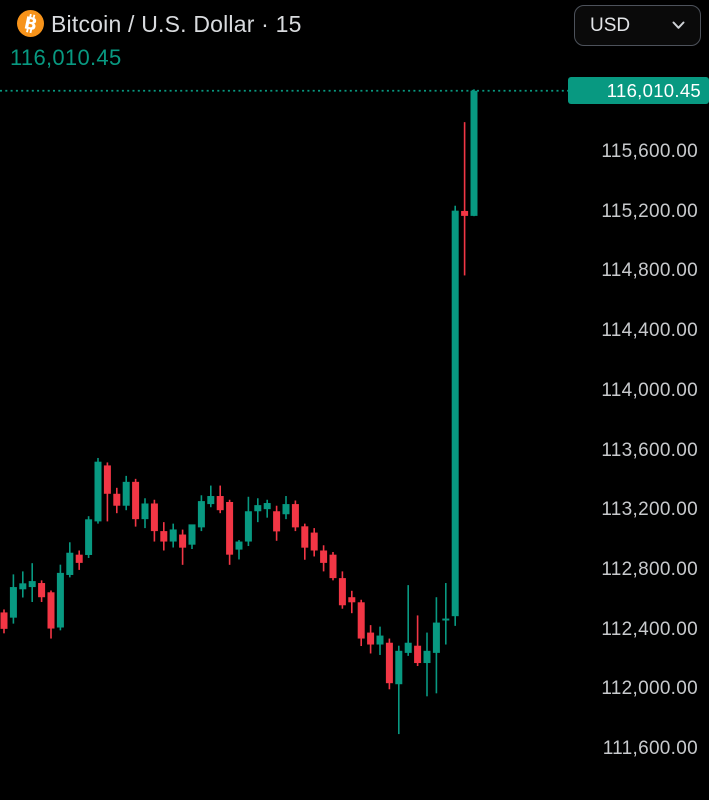 This screenshot has height=800, width=709. Describe the element at coordinates (649, 689) in the screenshot. I see `price-axis-label: 112,000.00` at that location.